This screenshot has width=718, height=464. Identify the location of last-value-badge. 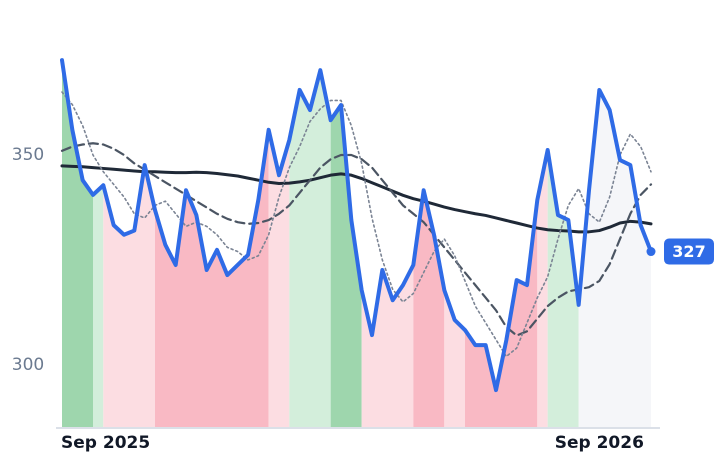
(689, 251).